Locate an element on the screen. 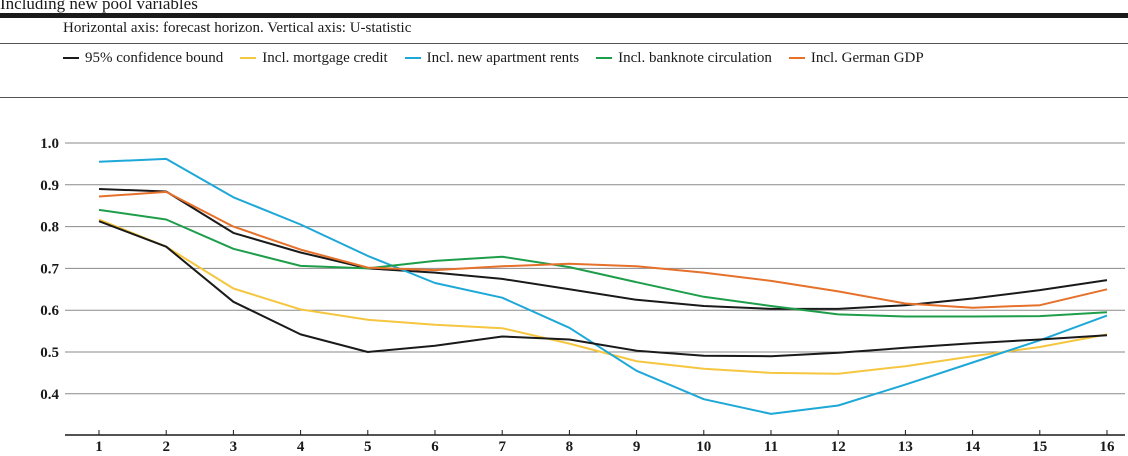 The image size is (1128, 456). legend-item: 95% confidence bound is located at coordinates (143, 58).